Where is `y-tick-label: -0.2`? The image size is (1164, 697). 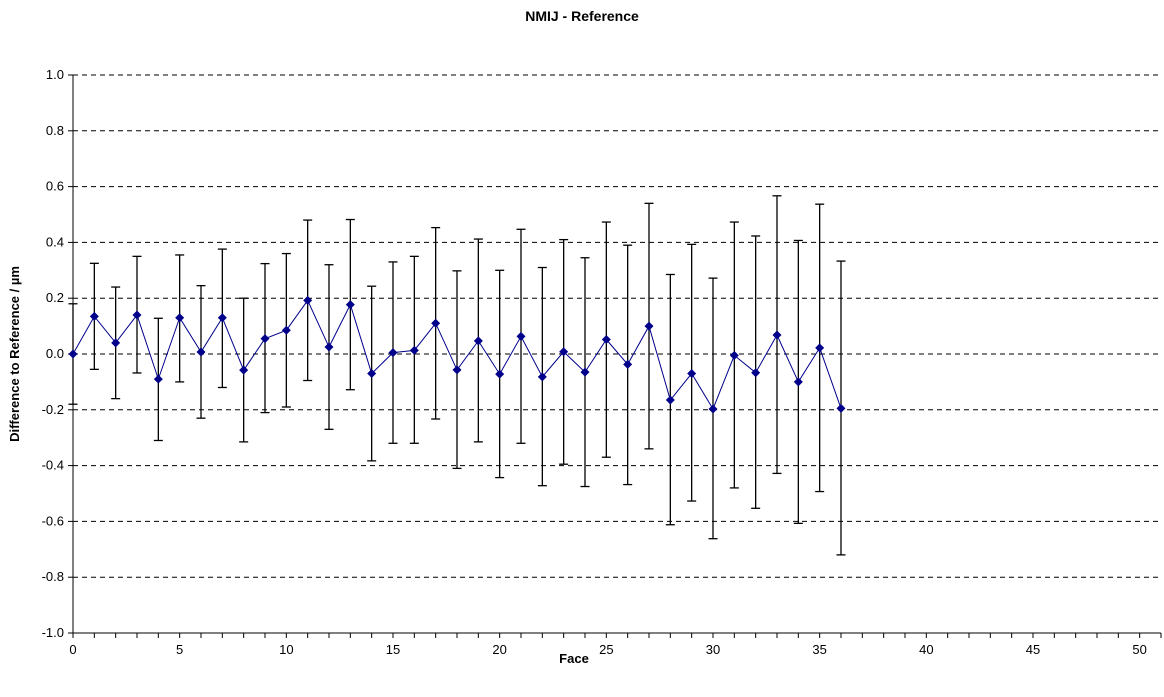
y-tick-label: -0.2 is located at coordinates (53, 409).